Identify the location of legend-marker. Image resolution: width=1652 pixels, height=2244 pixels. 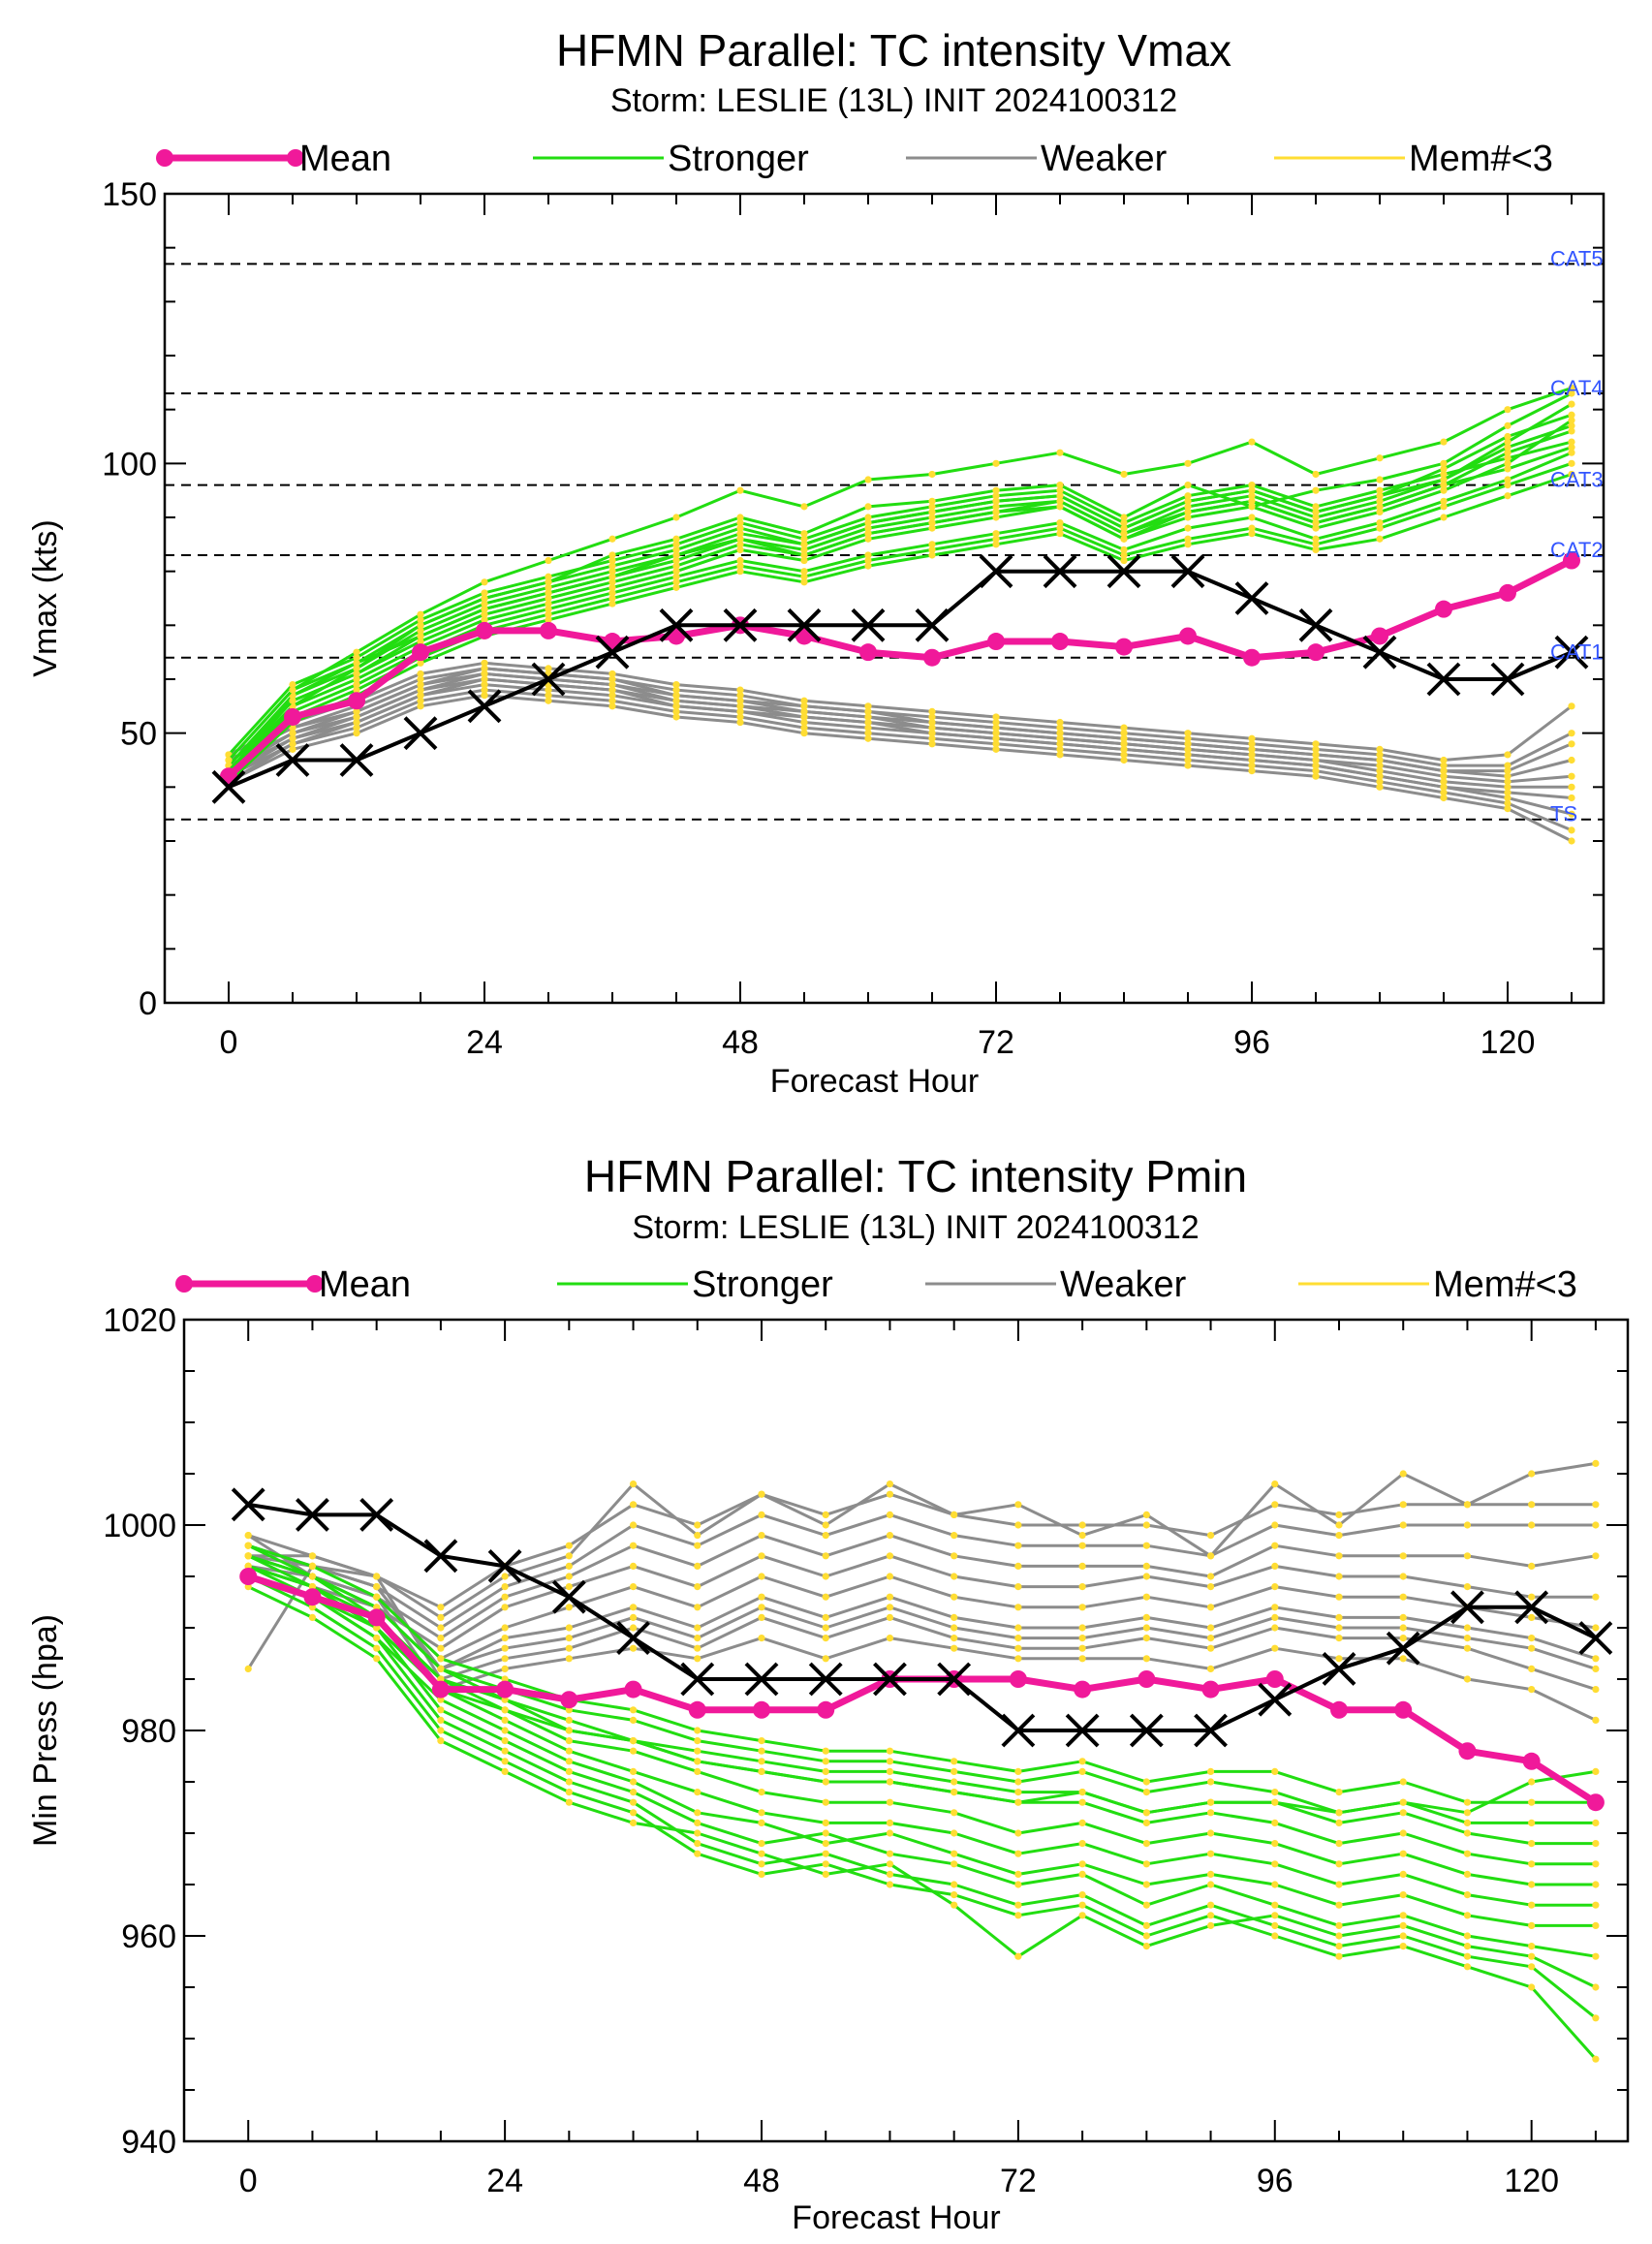
(295, 158).